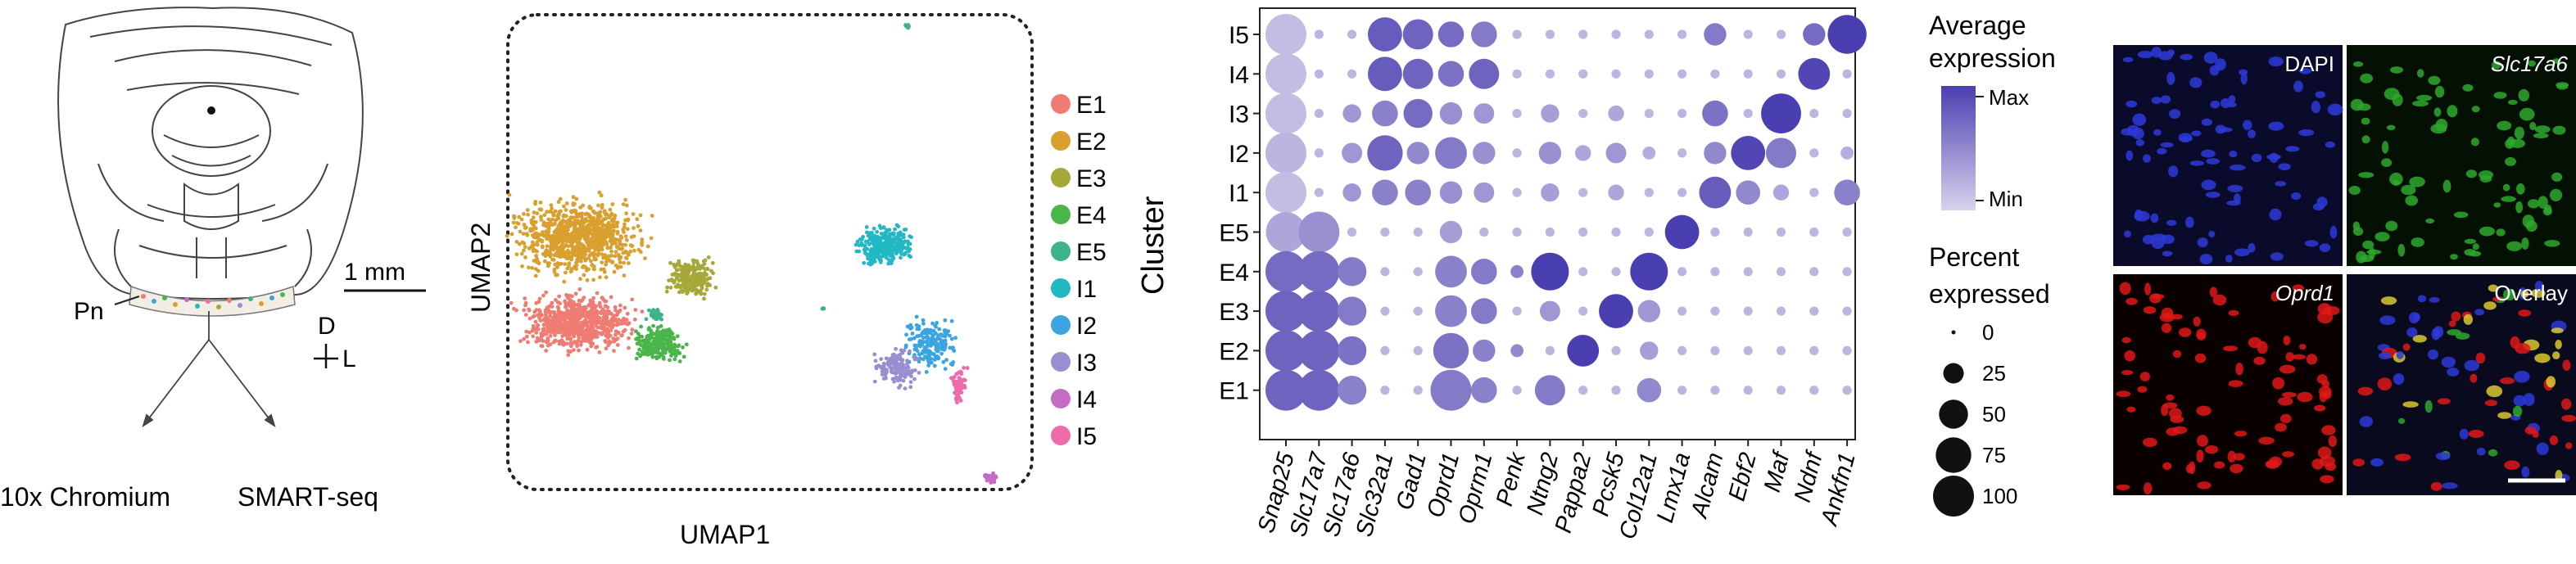  What do you see at coordinates (1748, 114) in the screenshot?
I see `dot-I3-Ebf2` at bounding box center [1748, 114].